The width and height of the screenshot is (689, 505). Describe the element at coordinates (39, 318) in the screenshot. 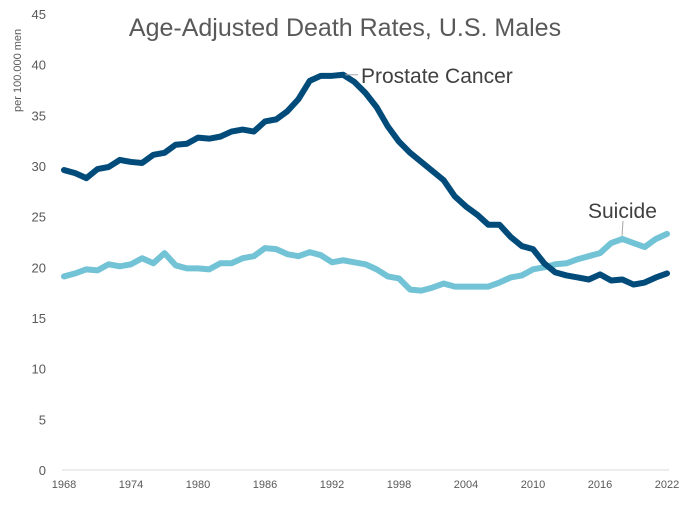

I see `y-tick-label: 15` at that location.